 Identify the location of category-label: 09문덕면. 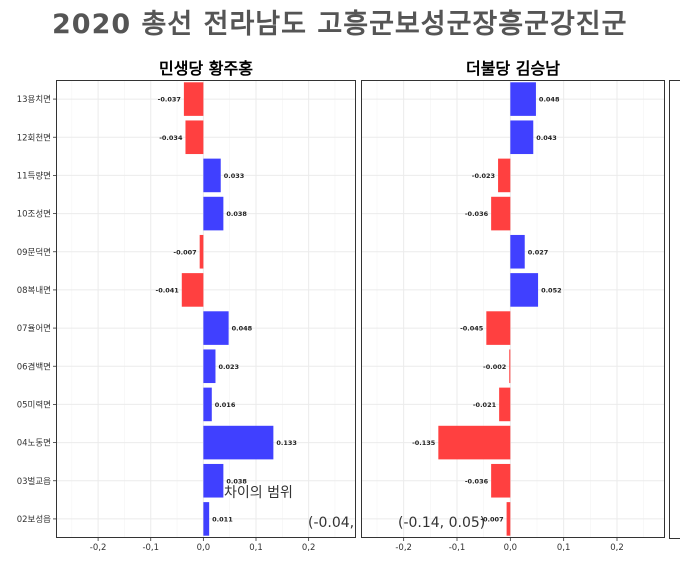
(34, 252).